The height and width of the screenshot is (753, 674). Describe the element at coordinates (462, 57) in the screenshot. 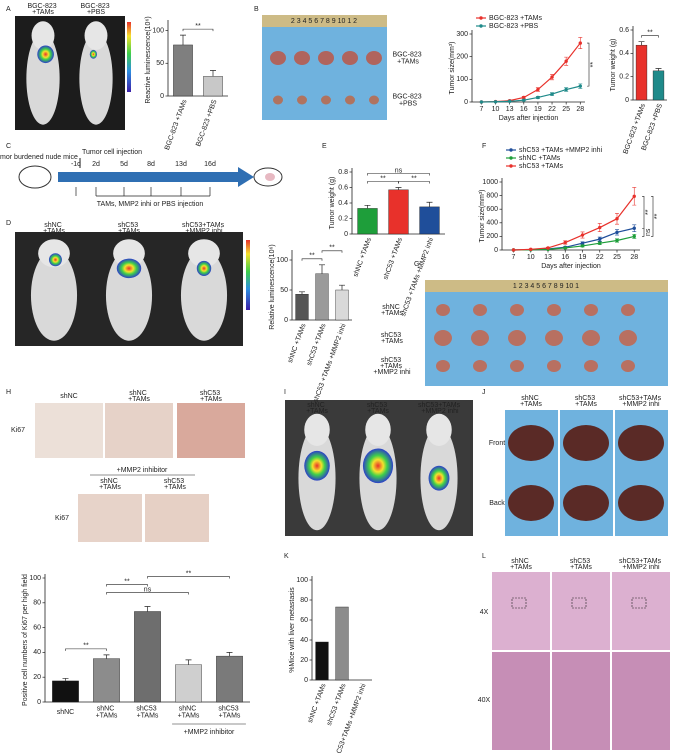

I see `y-tick-label: 200` at that location.